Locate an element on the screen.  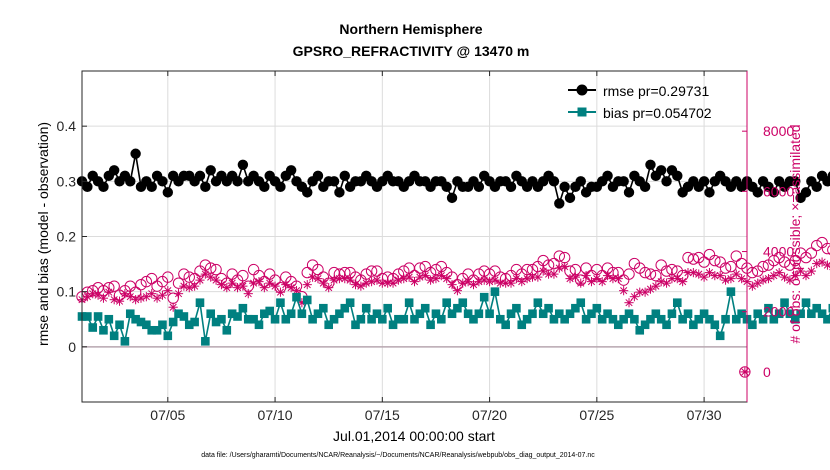
left-tick-label: 0.3 is located at coordinates (67, 181).